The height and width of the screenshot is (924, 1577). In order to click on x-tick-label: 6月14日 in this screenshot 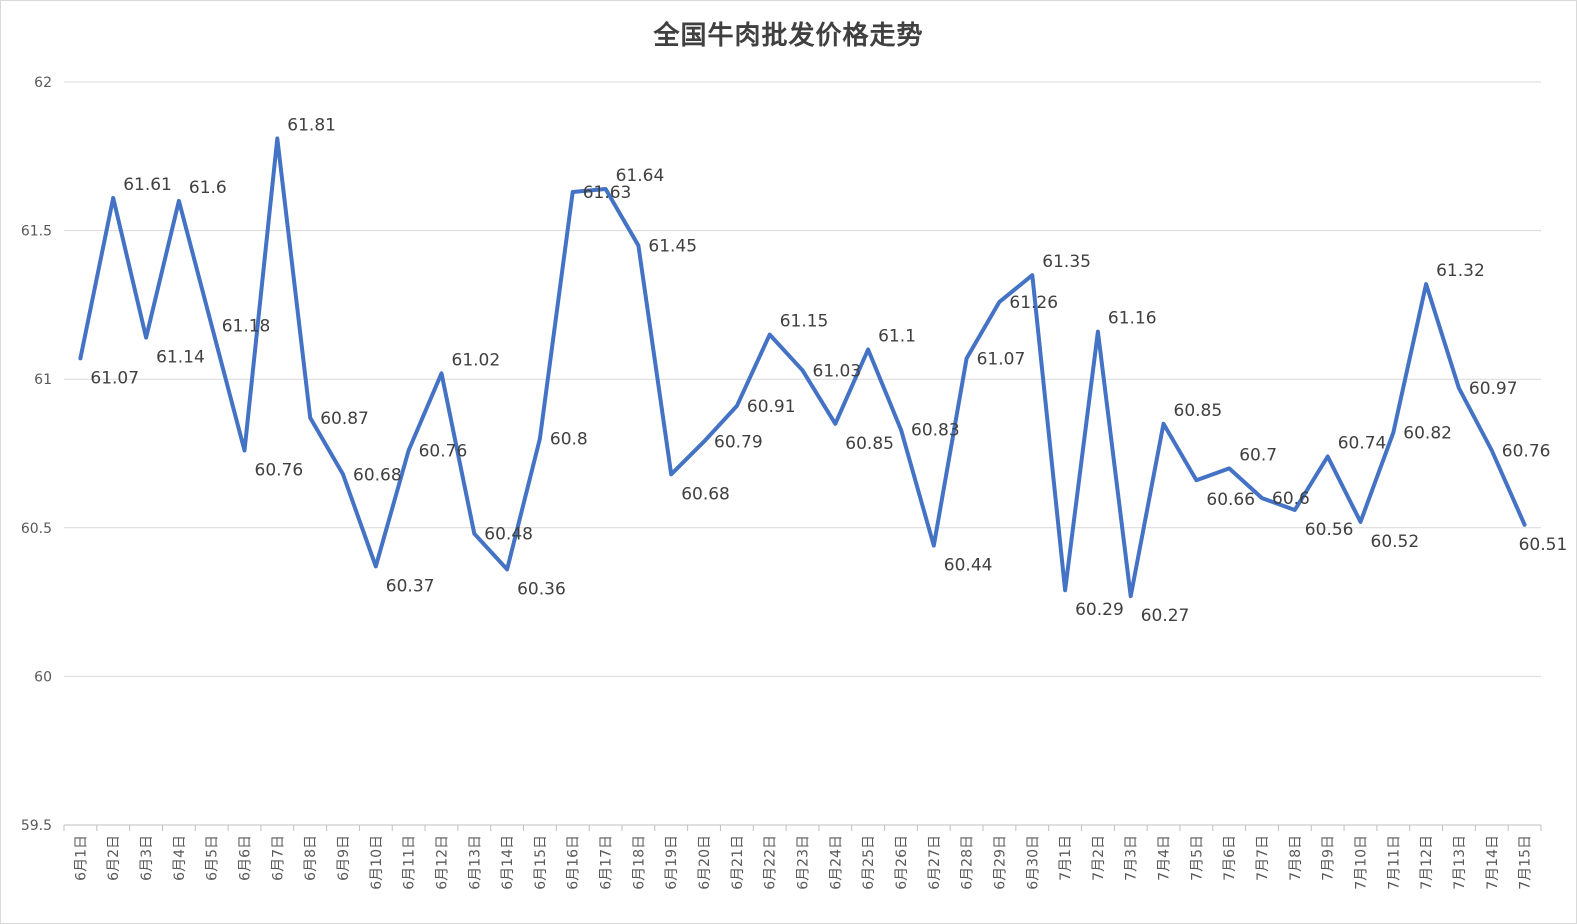, I will do `click(508, 862)`.